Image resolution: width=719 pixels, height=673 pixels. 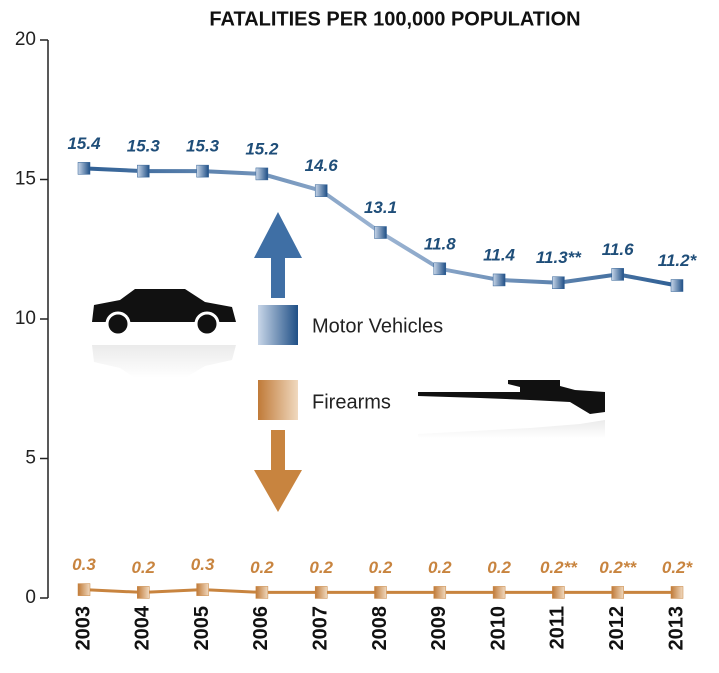 What do you see at coordinates (83, 628) in the screenshot?
I see `x-tick-label: 2003` at bounding box center [83, 628].